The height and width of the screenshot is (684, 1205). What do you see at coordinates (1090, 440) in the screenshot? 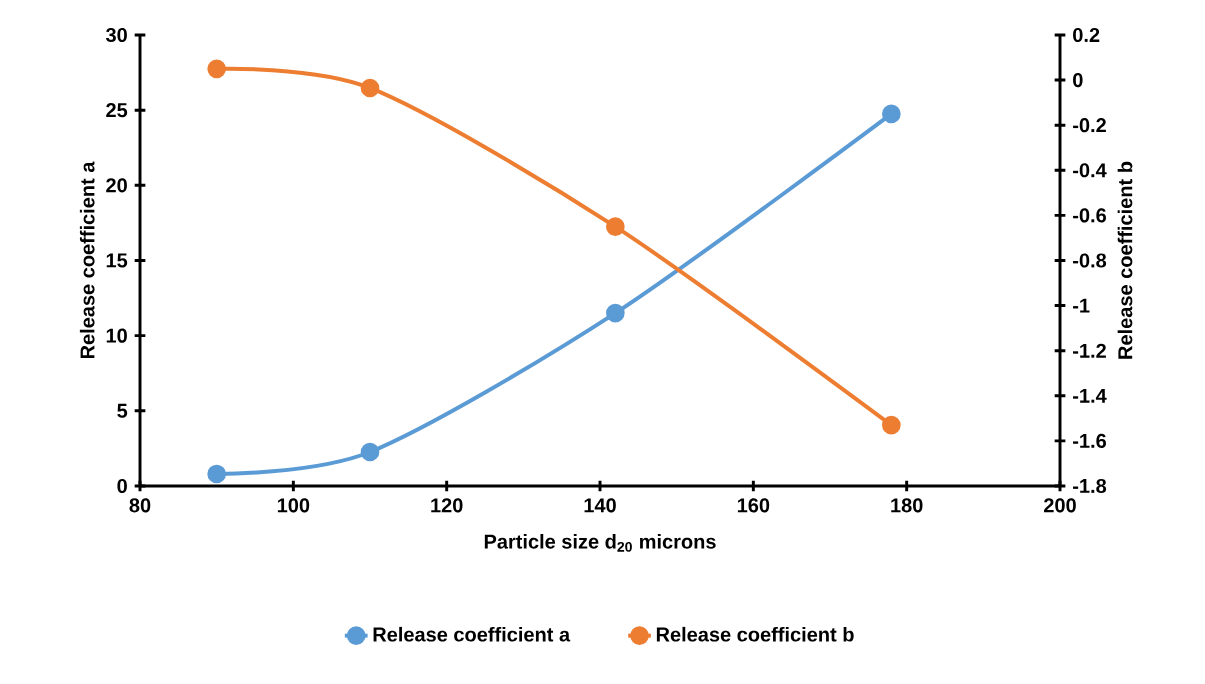
I see `y2-tick-label: -1.6` at bounding box center [1090, 440].